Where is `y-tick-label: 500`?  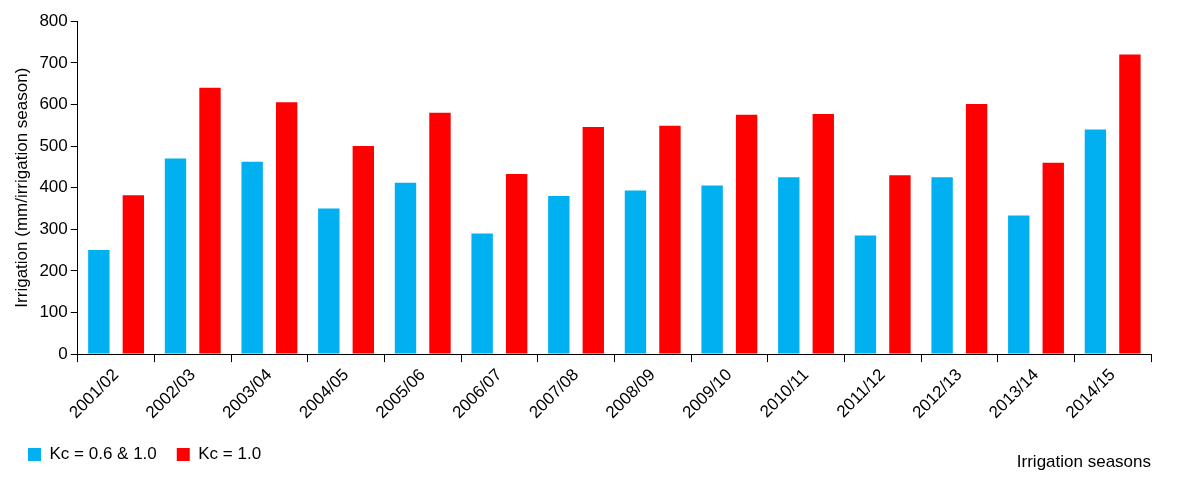 y-tick-label: 500 is located at coordinates (53, 145).